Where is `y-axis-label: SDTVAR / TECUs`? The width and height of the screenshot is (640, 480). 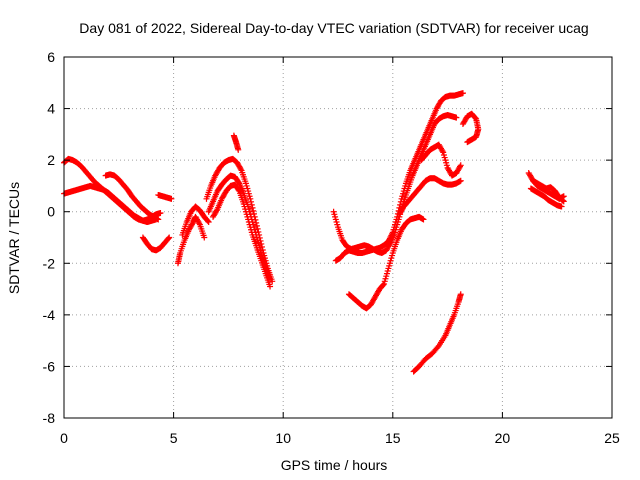 y-axis-label: SDTVAR / TECUs is located at coordinates (14, 238).